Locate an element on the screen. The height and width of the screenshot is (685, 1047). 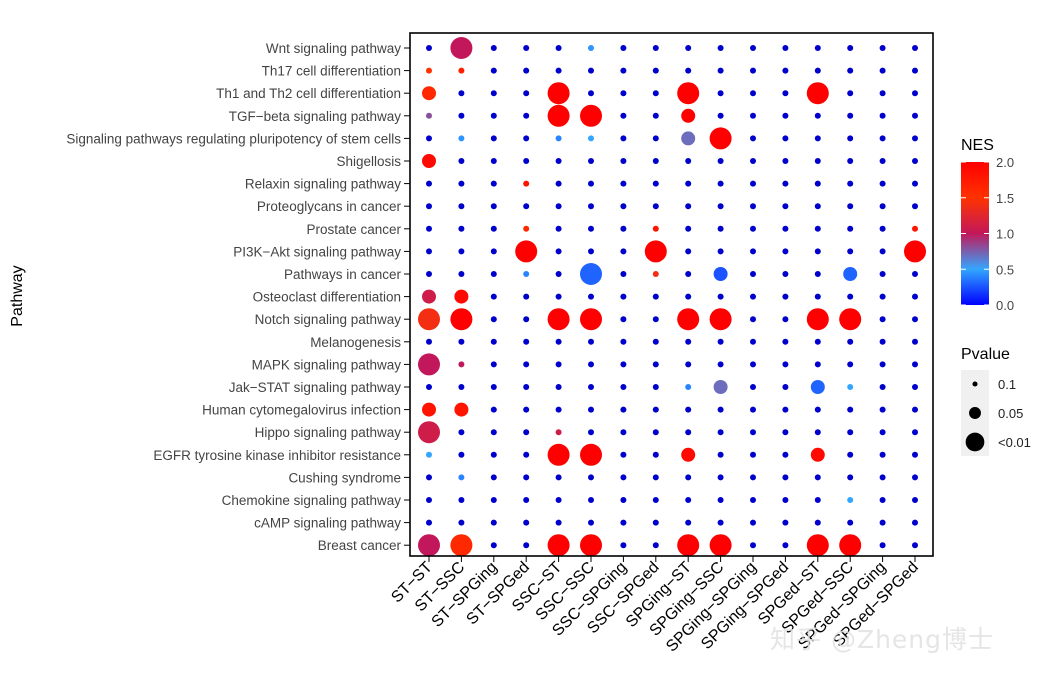
size-legend-key is located at coordinates (975, 384).